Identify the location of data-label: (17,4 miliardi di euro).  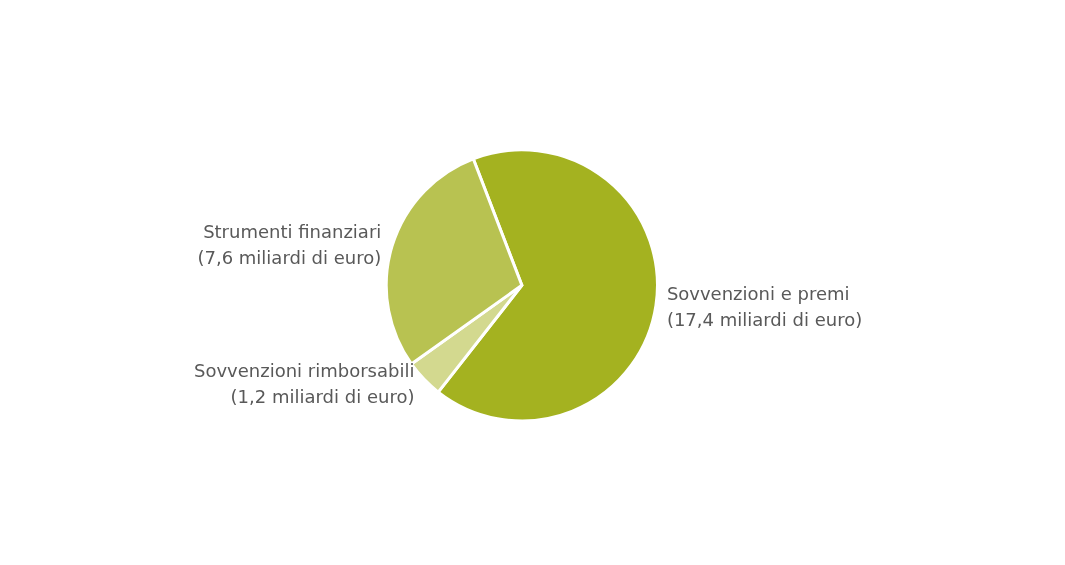
(764, 319).